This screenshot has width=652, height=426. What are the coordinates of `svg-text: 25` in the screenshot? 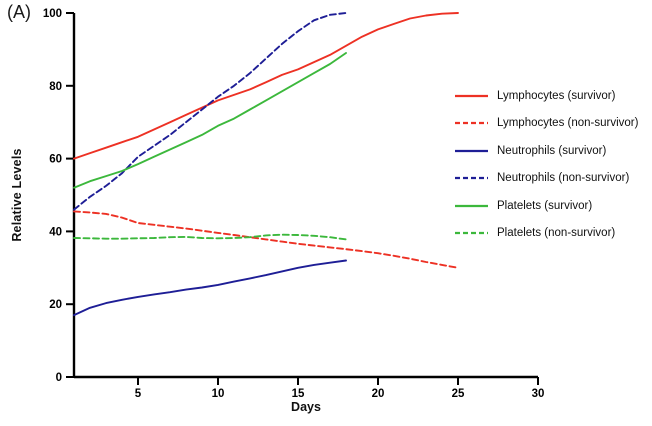 It's located at (458, 394).